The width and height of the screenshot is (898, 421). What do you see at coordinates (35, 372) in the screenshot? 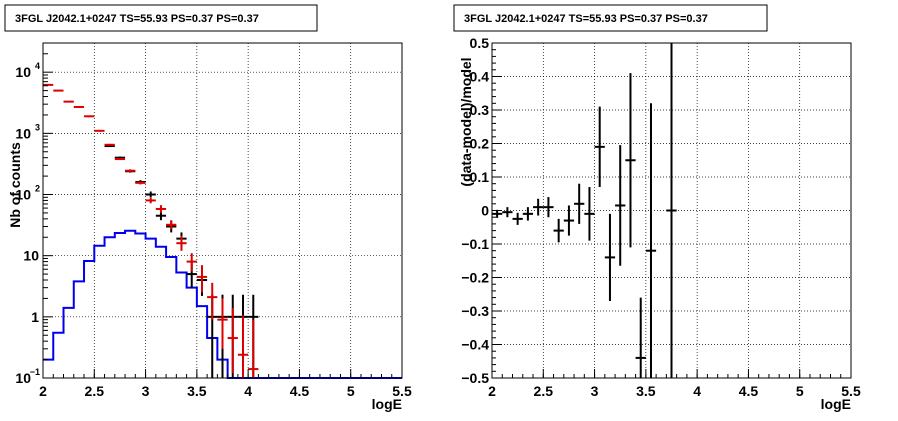
I see `y-tick-exponent: −1` at bounding box center [35, 372].